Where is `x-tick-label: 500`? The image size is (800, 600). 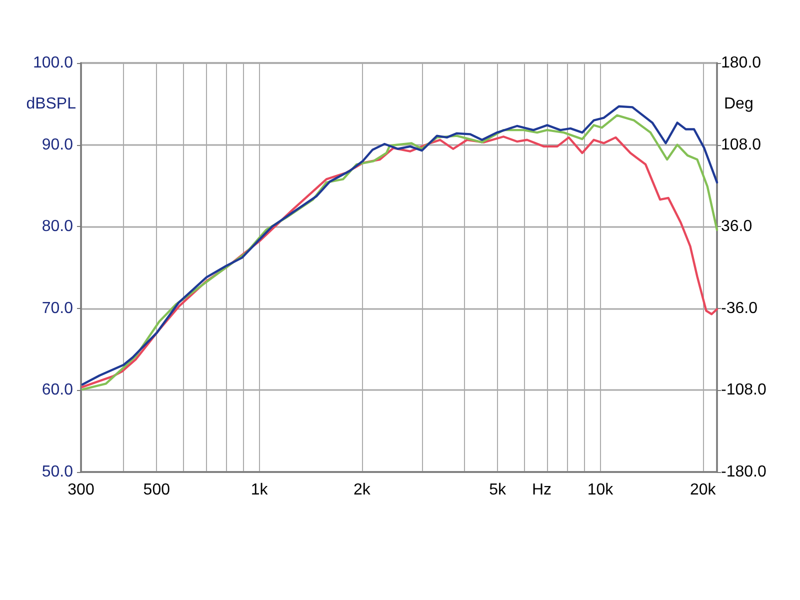 x-tick-label: 500 is located at coordinates (156, 490).